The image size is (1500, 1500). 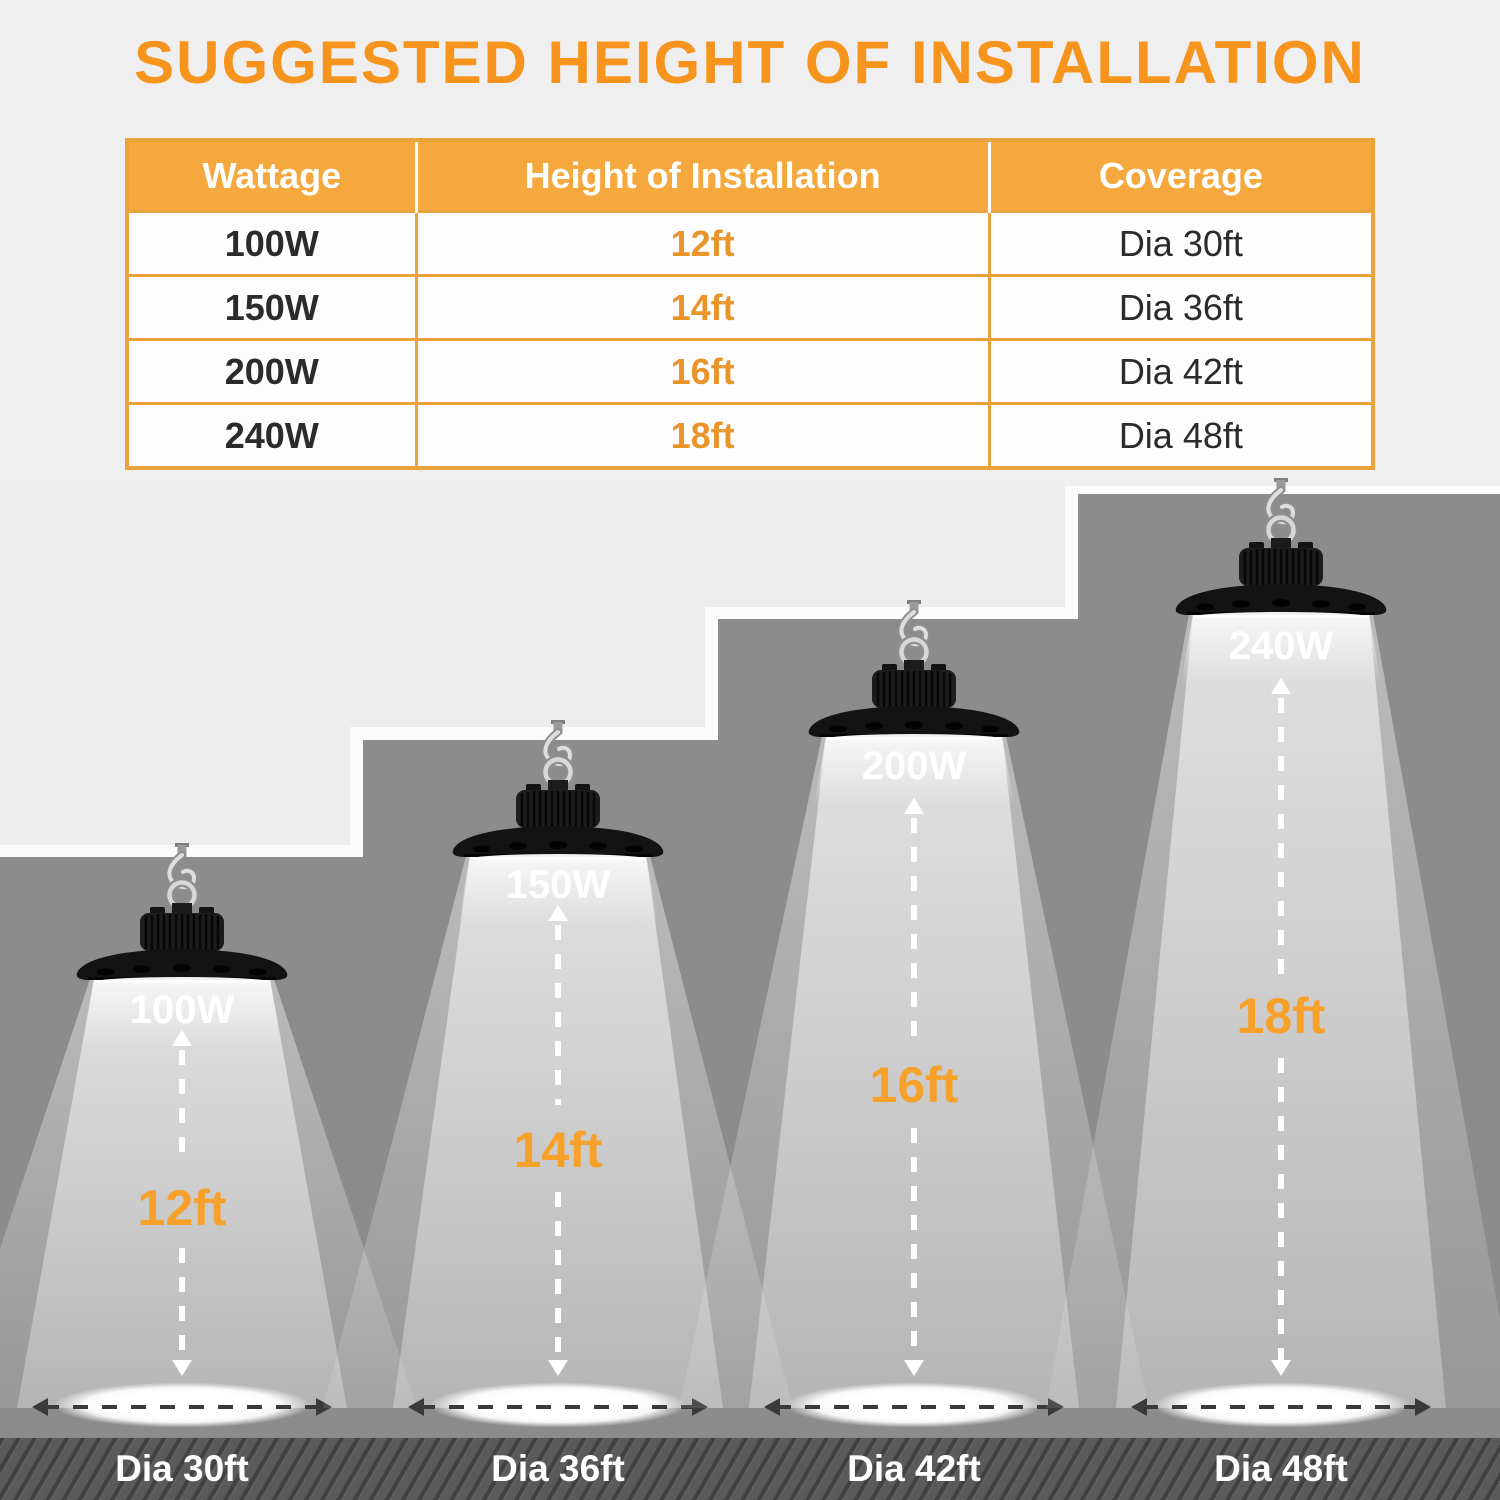 What do you see at coordinates (272, 307) in the screenshot?
I see `cell-wattage: 150W` at bounding box center [272, 307].